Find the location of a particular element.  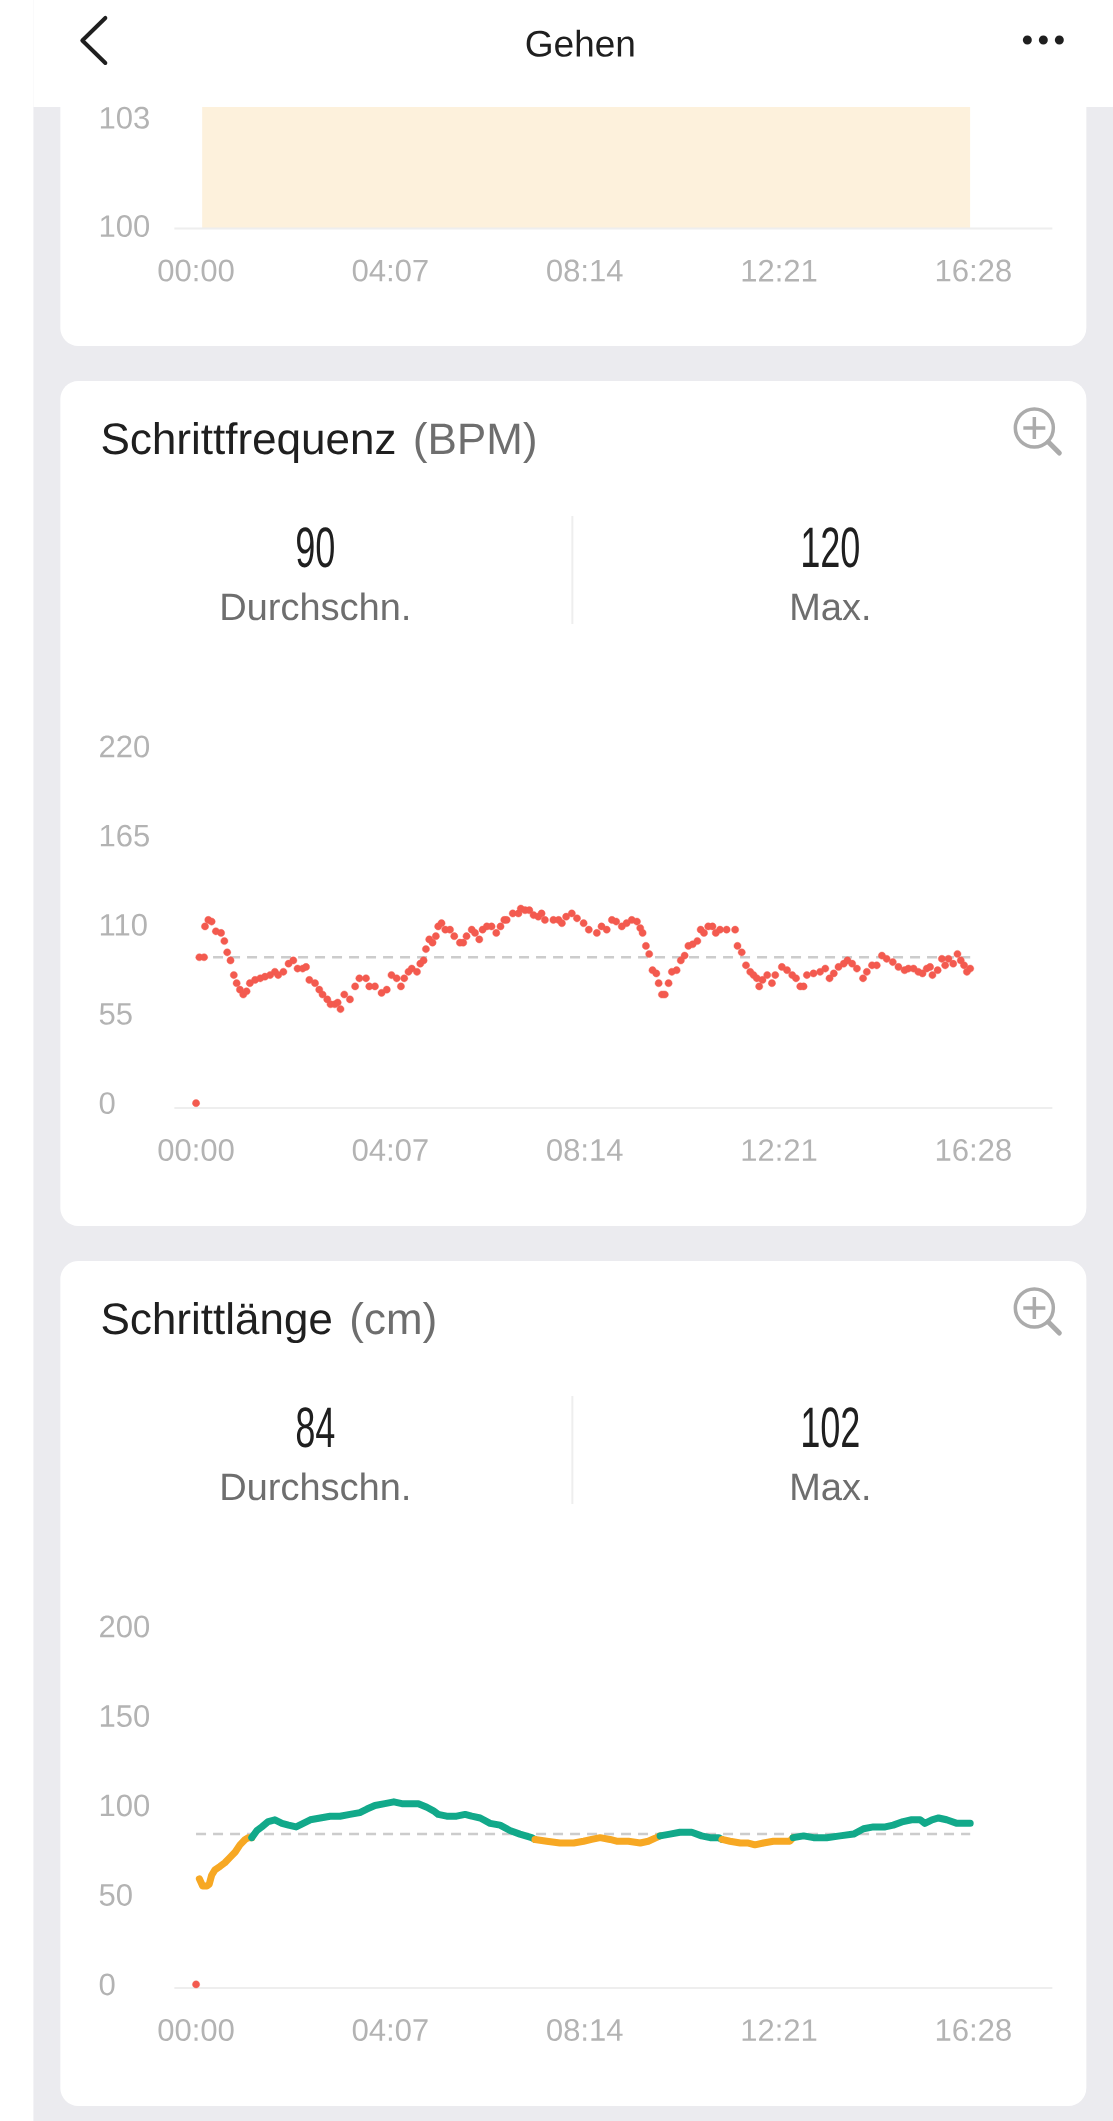

chart-subtitle: (BPM) is located at coordinates (475, 443).